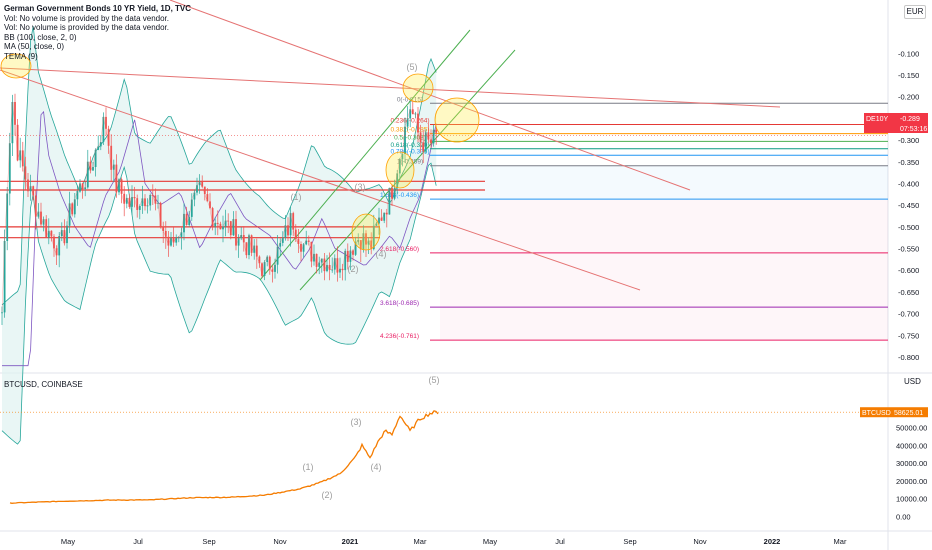 This screenshot has height=550, width=932. Describe the element at coordinates (350, 541) in the screenshot. I see `x-tick-4: 2021` at that location.